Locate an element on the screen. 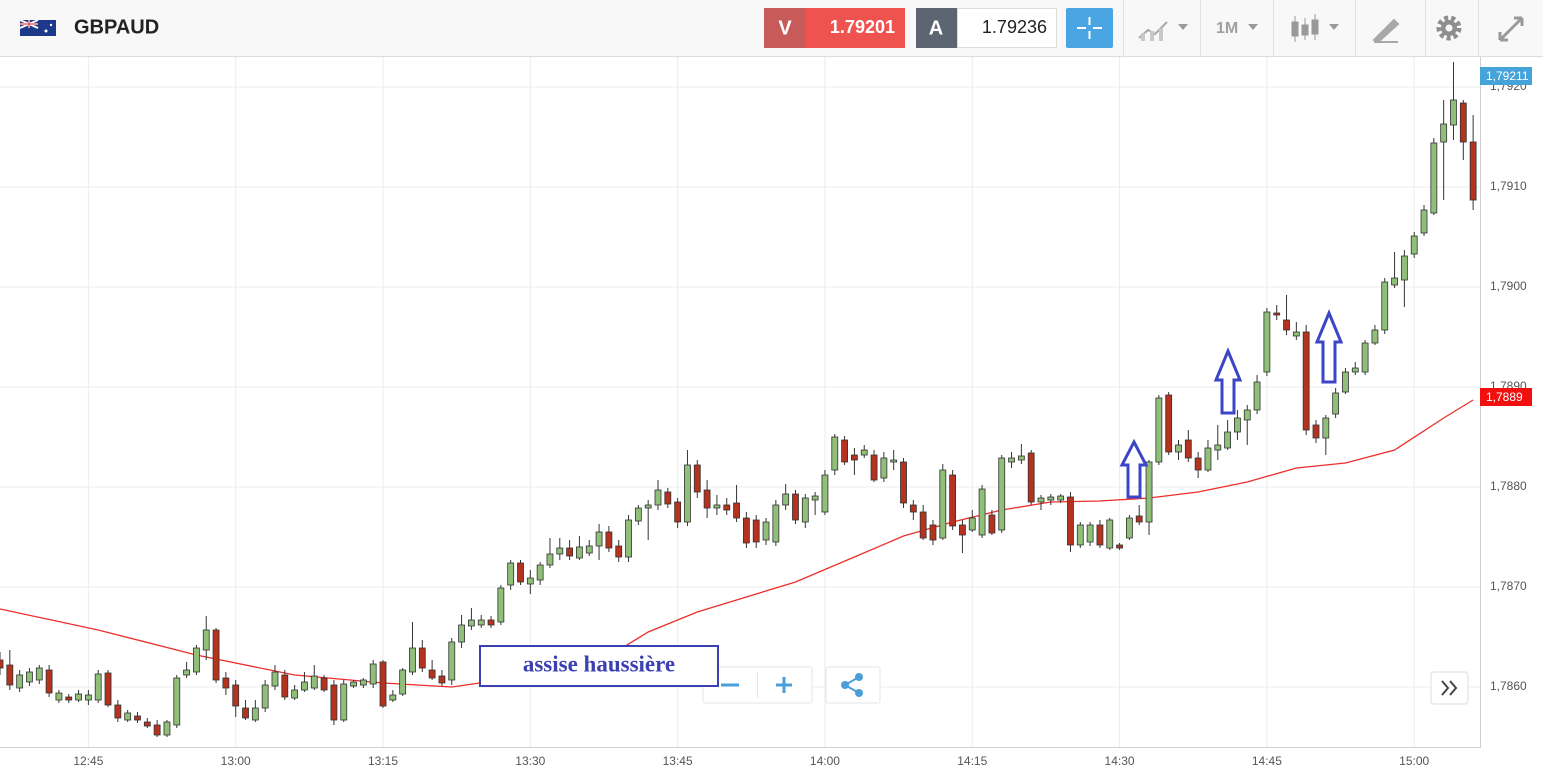 This screenshot has width=1543, height=781. x-tick-label: 13:00 is located at coordinates (236, 761).